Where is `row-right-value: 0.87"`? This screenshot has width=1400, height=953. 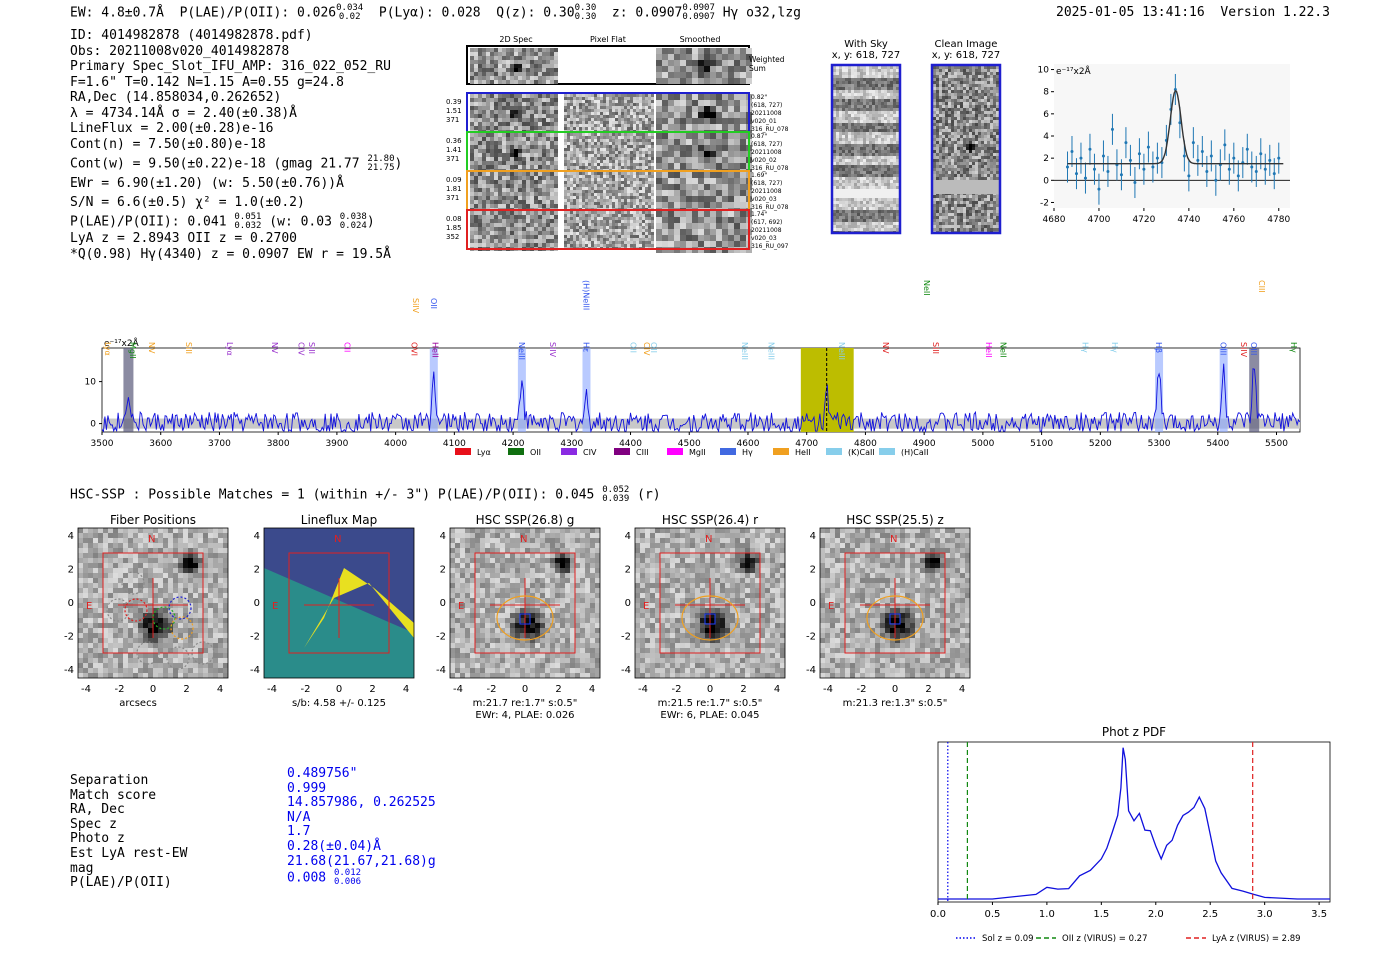
row-right-value: 0.87" is located at coordinates (759, 136).